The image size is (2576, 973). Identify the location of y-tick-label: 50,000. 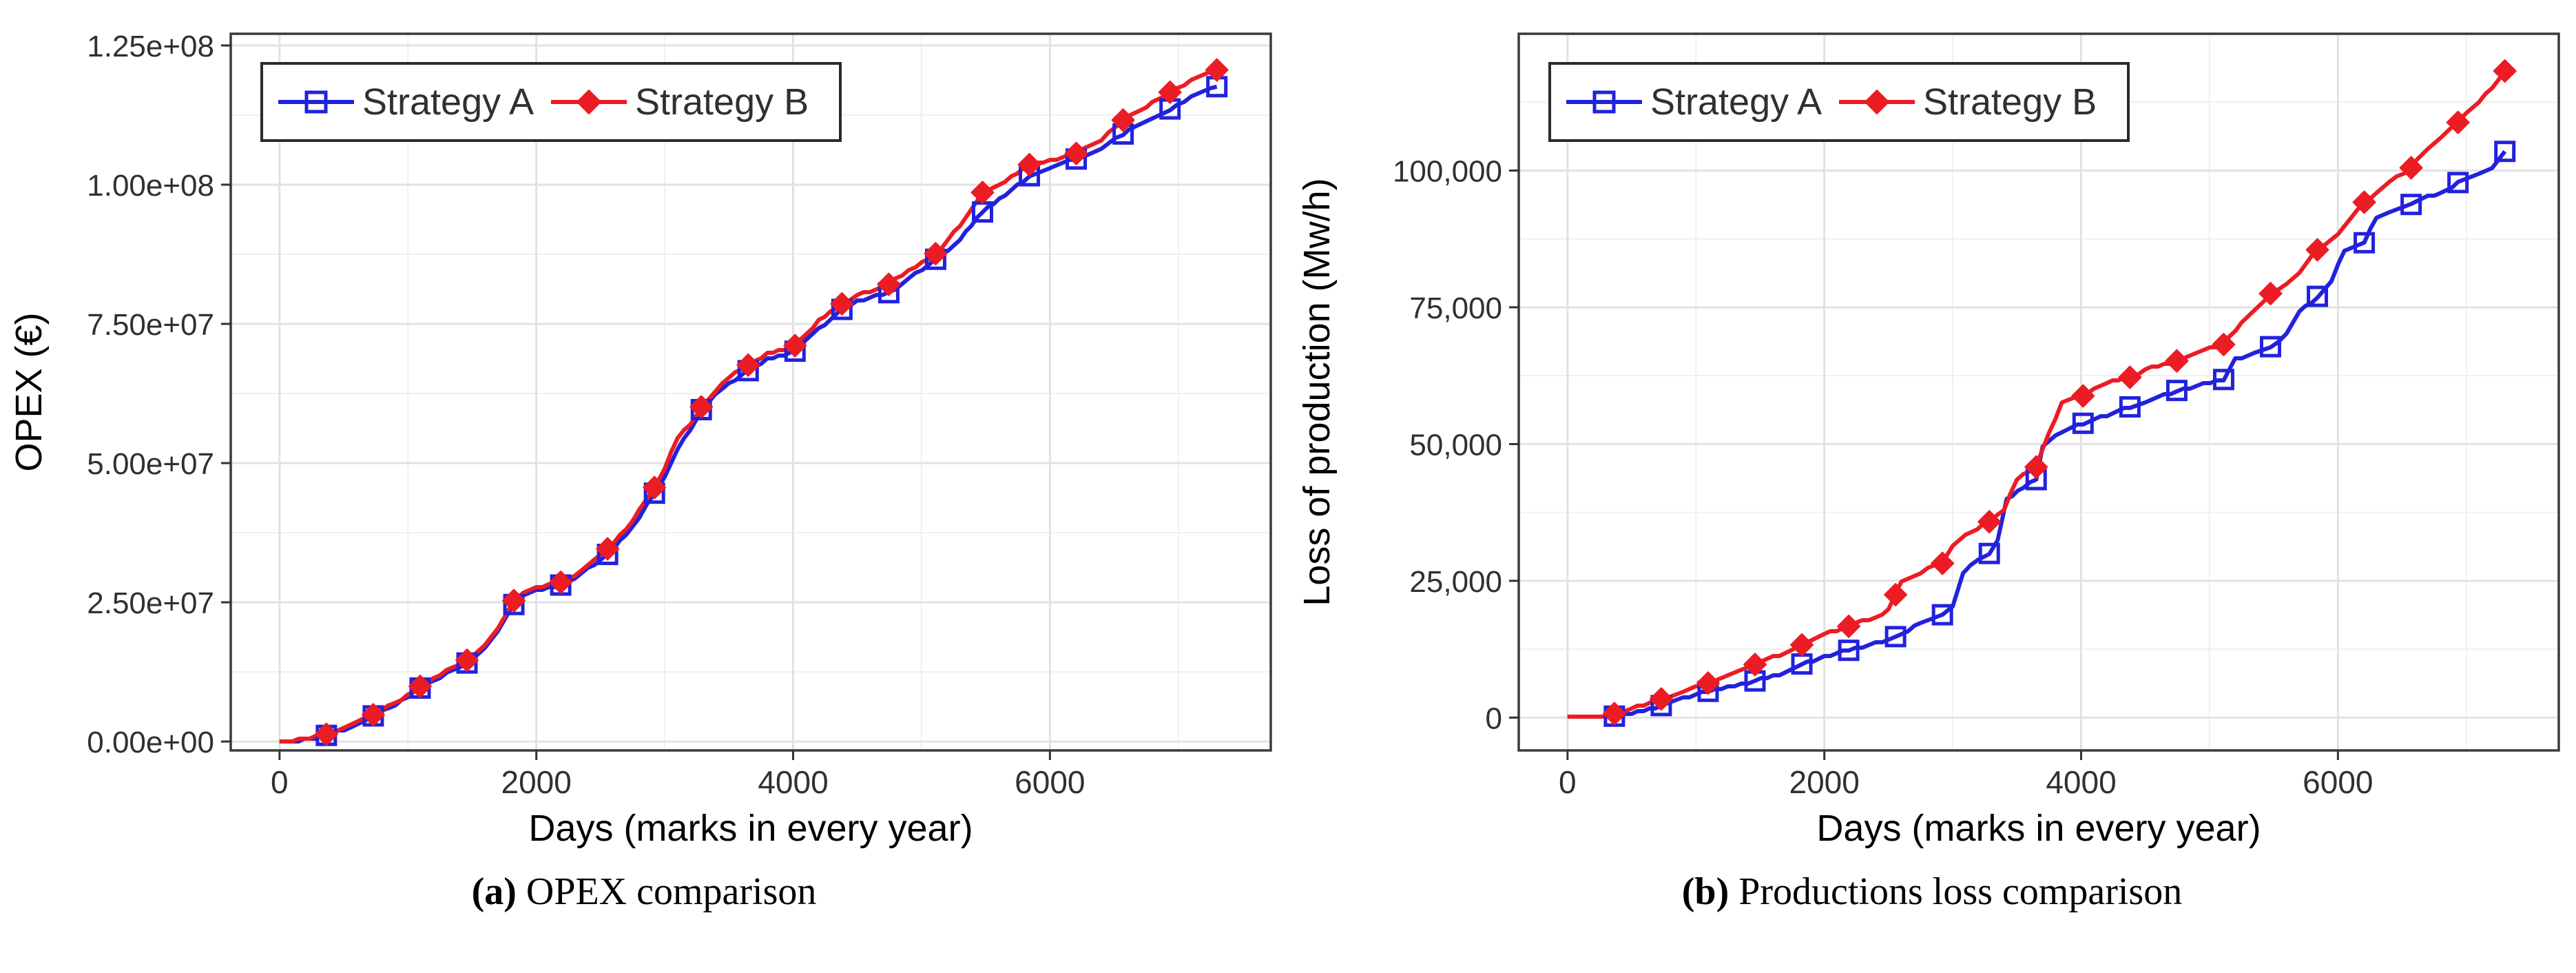
(1455, 445).